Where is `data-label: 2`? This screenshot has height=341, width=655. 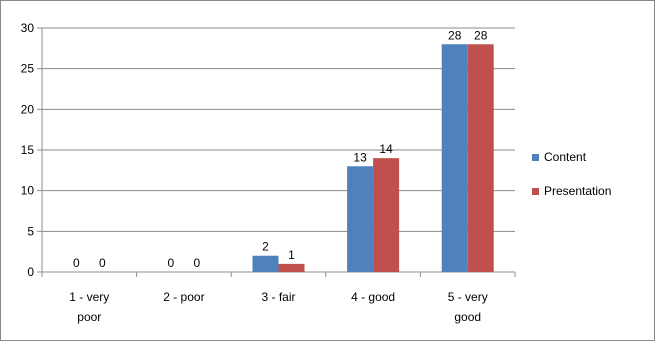 data-label: 2 is located at coordinates (265, 247).